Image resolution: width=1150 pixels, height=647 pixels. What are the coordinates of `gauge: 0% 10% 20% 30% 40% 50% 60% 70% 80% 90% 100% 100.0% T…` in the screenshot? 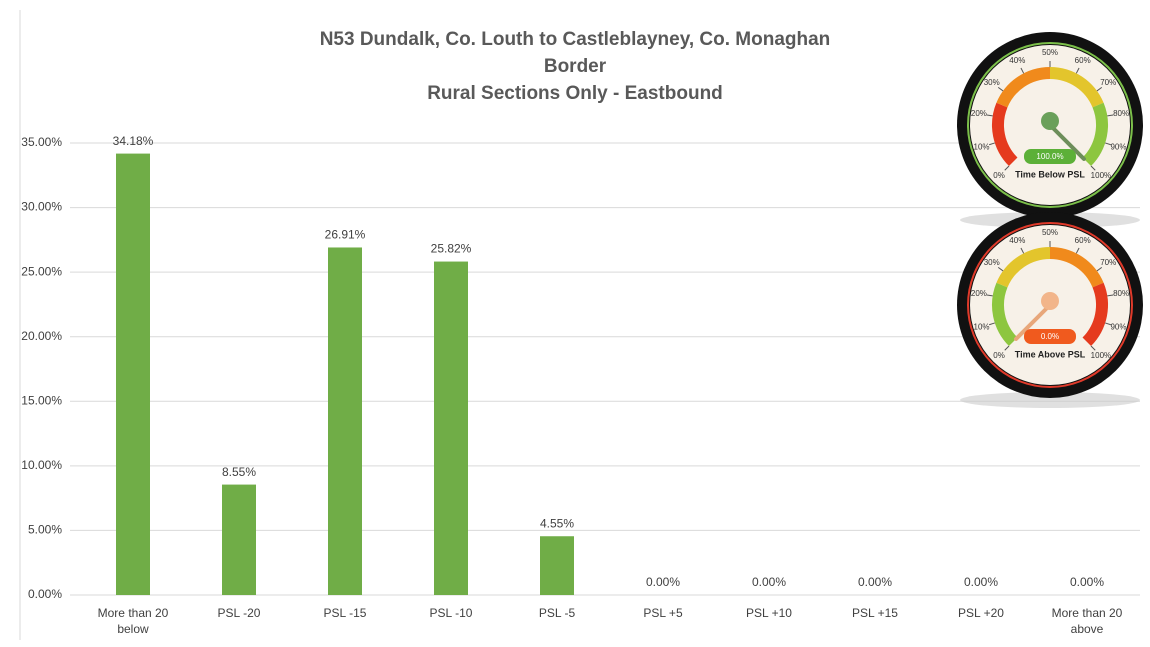 It's located at (1050, 130).